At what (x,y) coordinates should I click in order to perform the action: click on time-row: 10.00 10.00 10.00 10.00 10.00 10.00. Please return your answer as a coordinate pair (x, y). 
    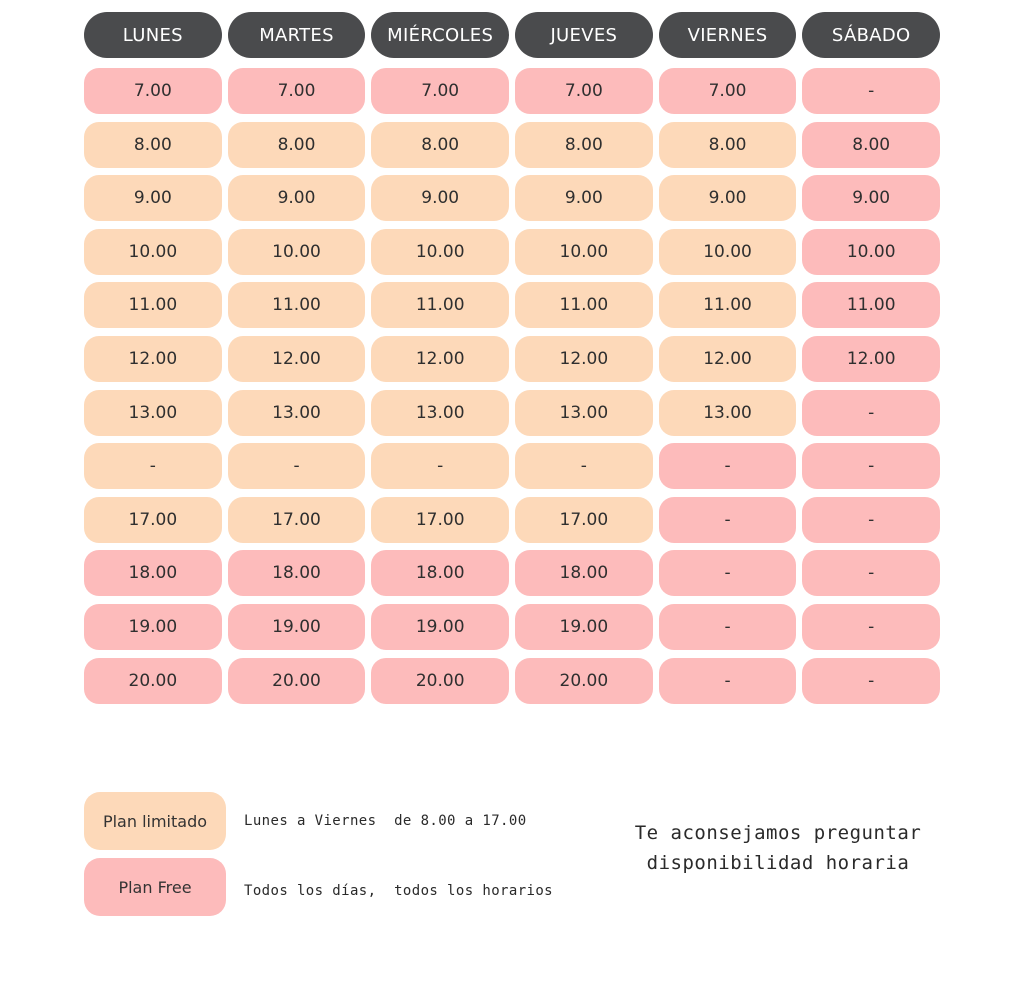
    Looking at the image, I should click on (512, 251).